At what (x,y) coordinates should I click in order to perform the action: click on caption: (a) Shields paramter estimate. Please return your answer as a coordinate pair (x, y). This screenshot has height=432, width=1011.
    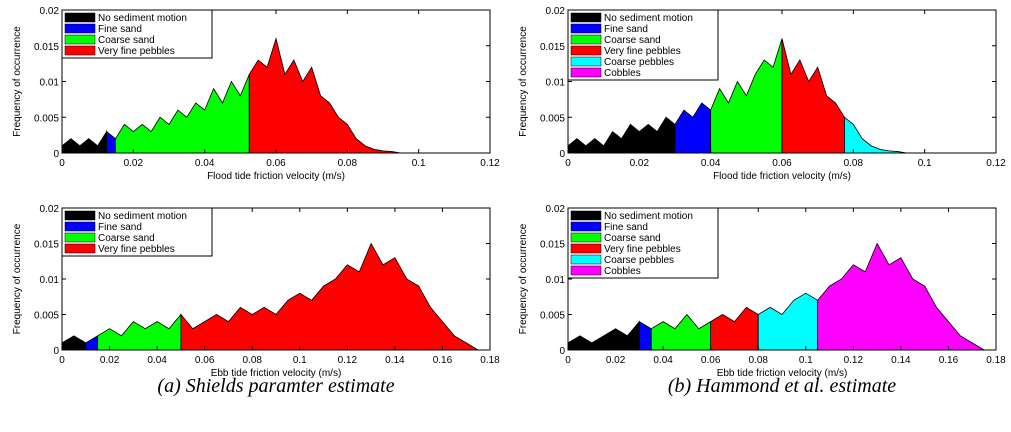
    Looking at the image, I should click on (275, 386).